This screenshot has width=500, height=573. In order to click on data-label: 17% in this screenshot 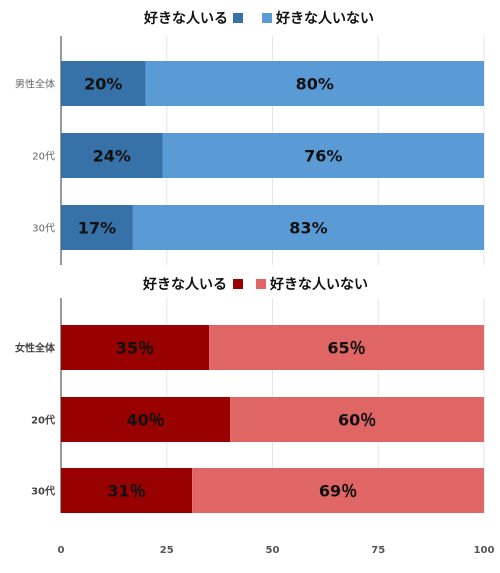, I will do `click(97, 228)`.